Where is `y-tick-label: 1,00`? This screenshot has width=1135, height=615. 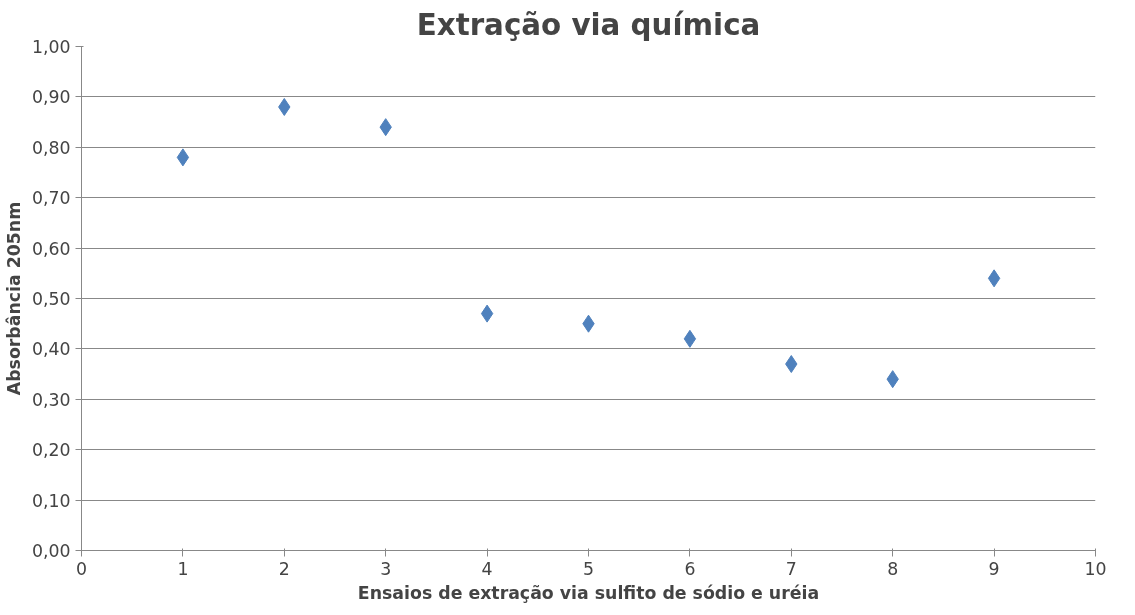
y-tick-label: 1,00 is located at coordinates (51, 47).